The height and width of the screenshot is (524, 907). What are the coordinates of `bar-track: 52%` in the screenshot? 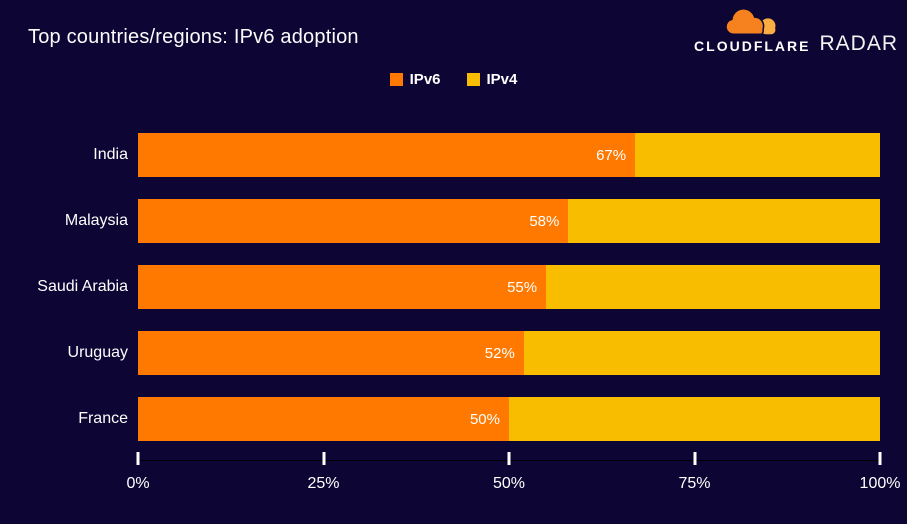 It's located at (509, 353).